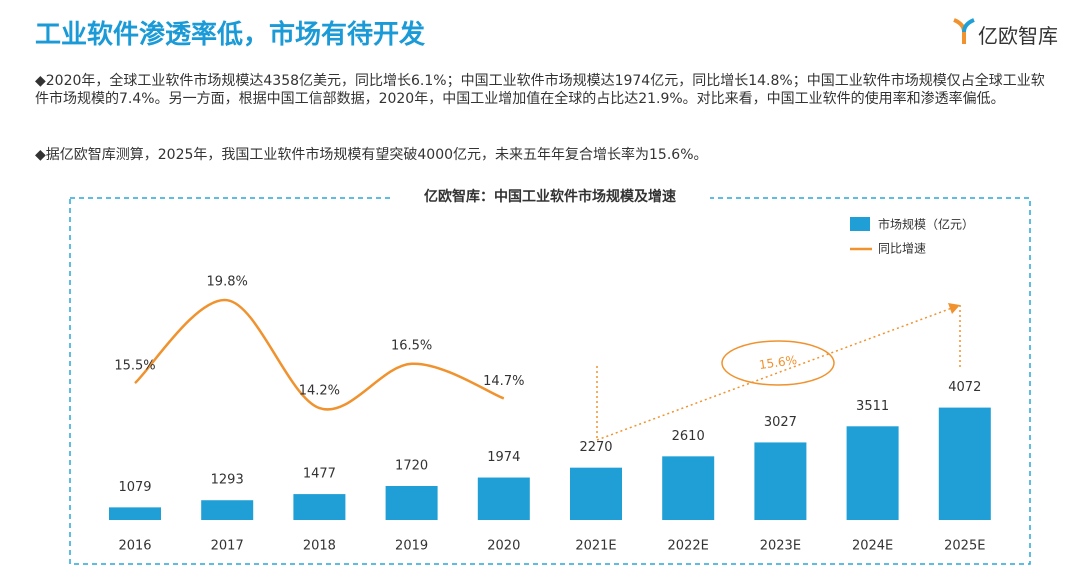 The width and height of the screenshot is (1080, 580). Describe the element at coordinates (954, 308) in the screenshot. I see `arrow-head` at that location.